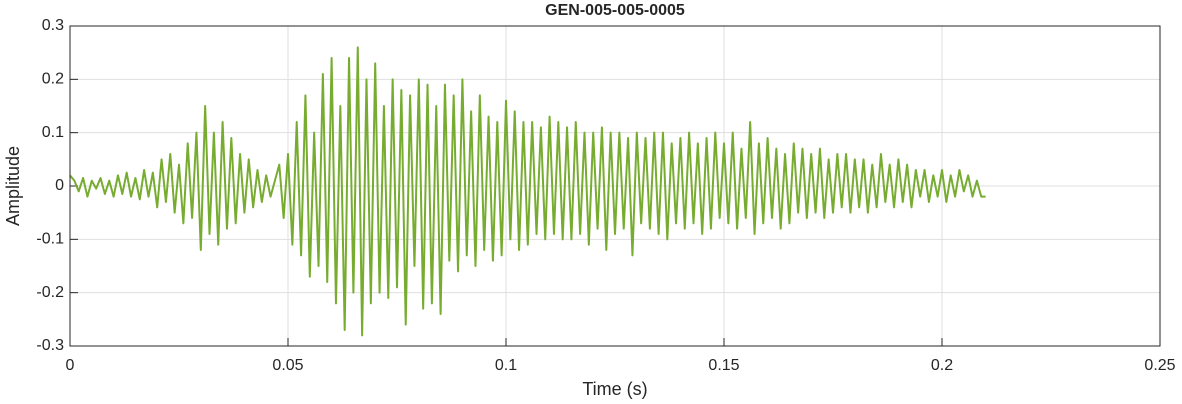 The image size is (1182, 404). Describe the element at coordinates (942, 365) in the screenshot. I see `x-tick-label: 0.2` at that location.